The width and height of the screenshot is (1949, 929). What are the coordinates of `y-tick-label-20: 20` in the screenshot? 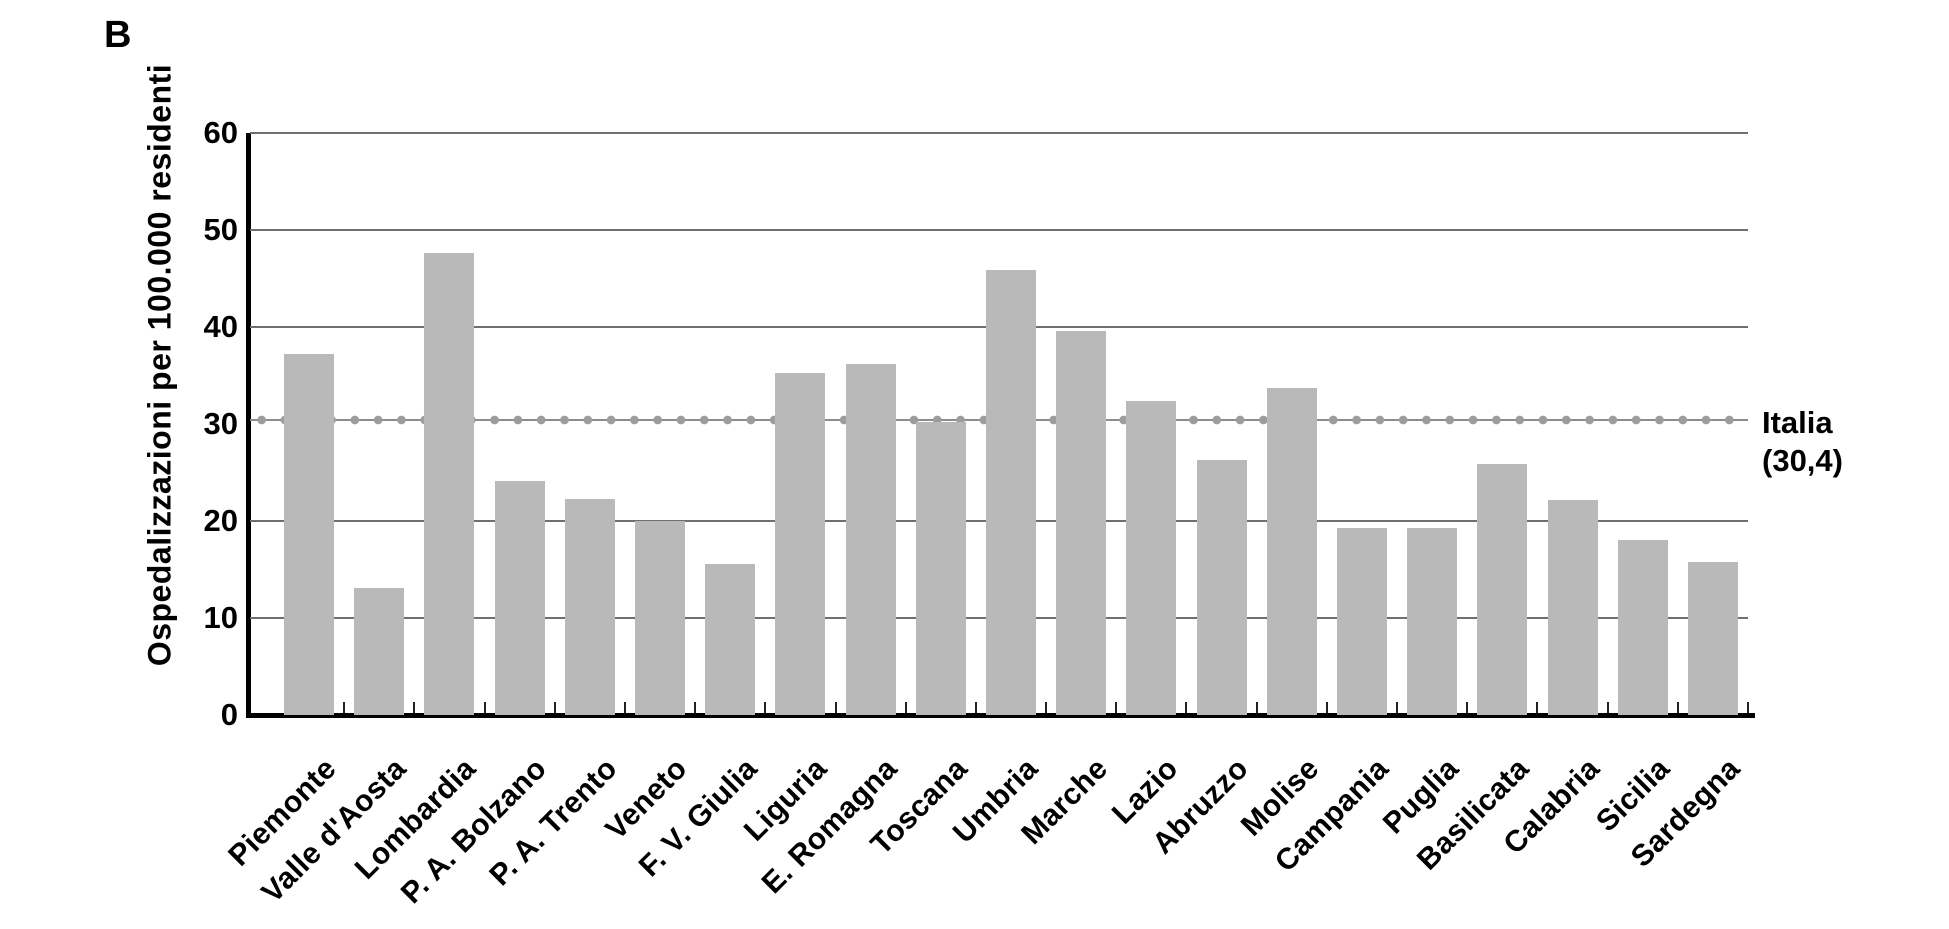 It's located at (220, 520).